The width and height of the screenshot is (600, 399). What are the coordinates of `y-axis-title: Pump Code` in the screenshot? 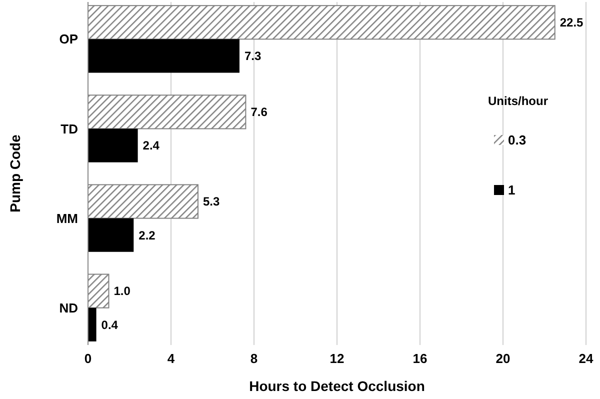 It's located at (15, 173).